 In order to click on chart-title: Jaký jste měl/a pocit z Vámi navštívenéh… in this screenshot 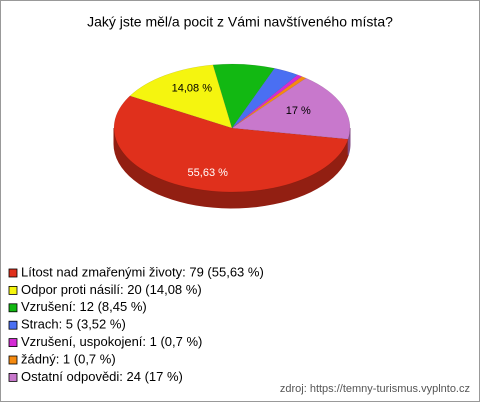, I will do `click(240, 22)`.